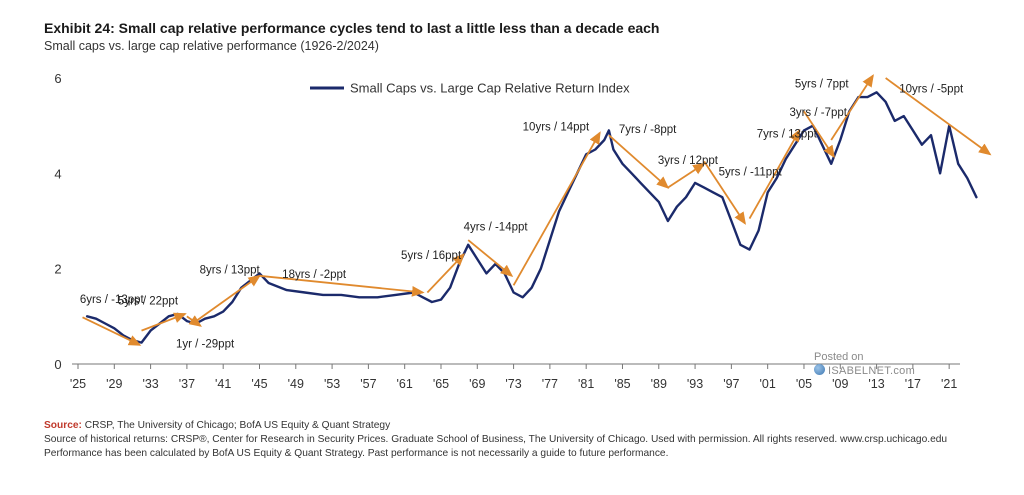  Describe the element at coordinates (78, 384) in the screenshot. I see `x-tick-label: '25` at that location.